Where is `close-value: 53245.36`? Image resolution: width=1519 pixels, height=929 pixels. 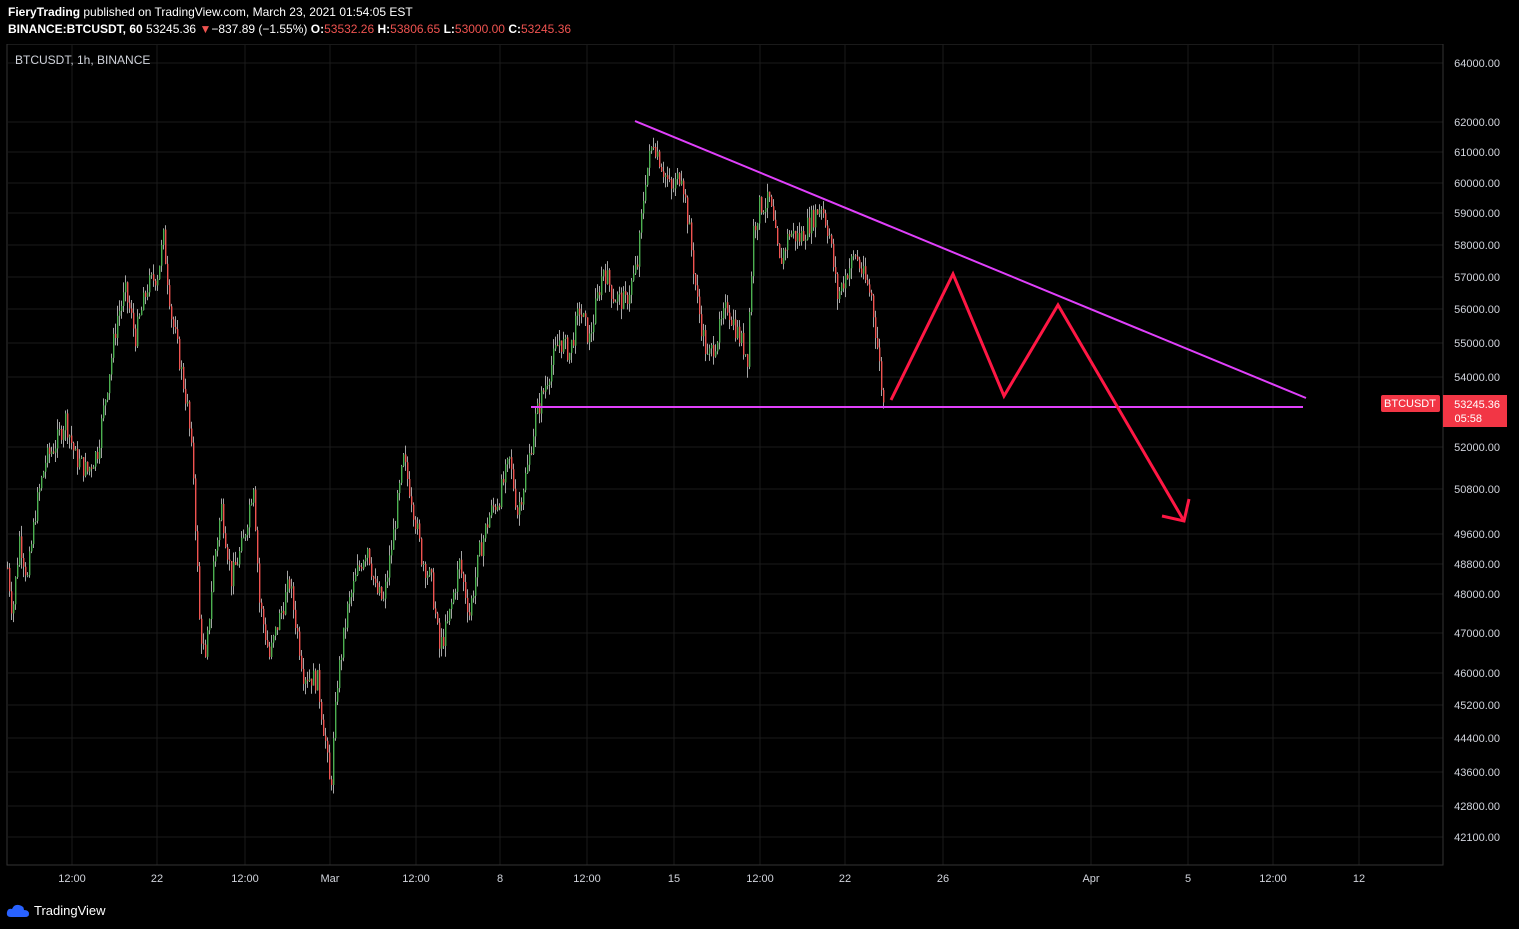
close-value: 53245.36 is located at coordinates (546, 29).